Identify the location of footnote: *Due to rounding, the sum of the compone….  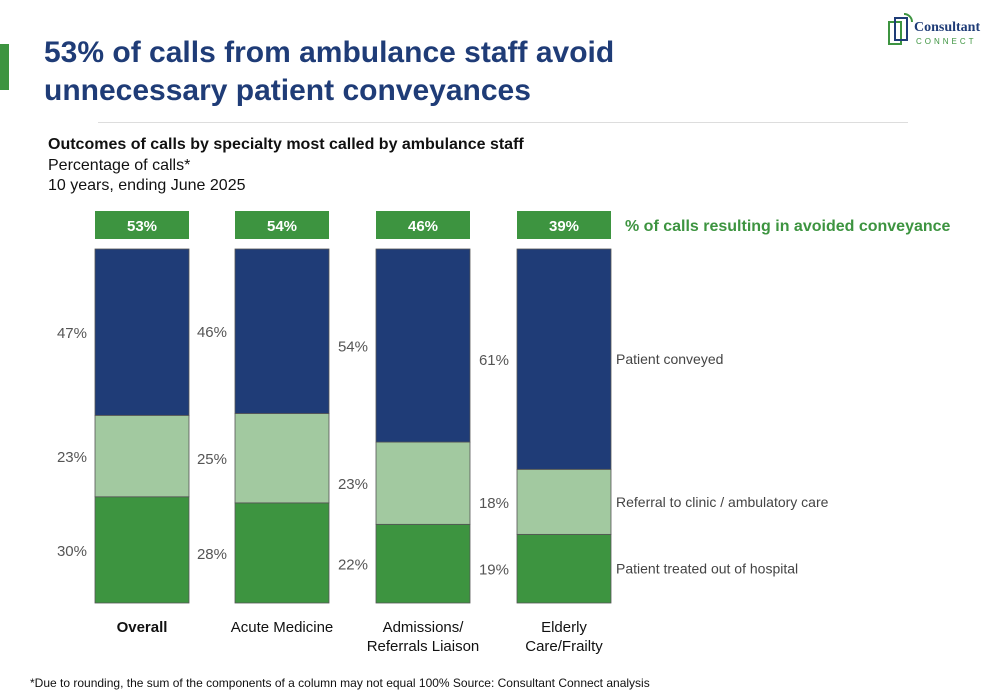
(340, 683).